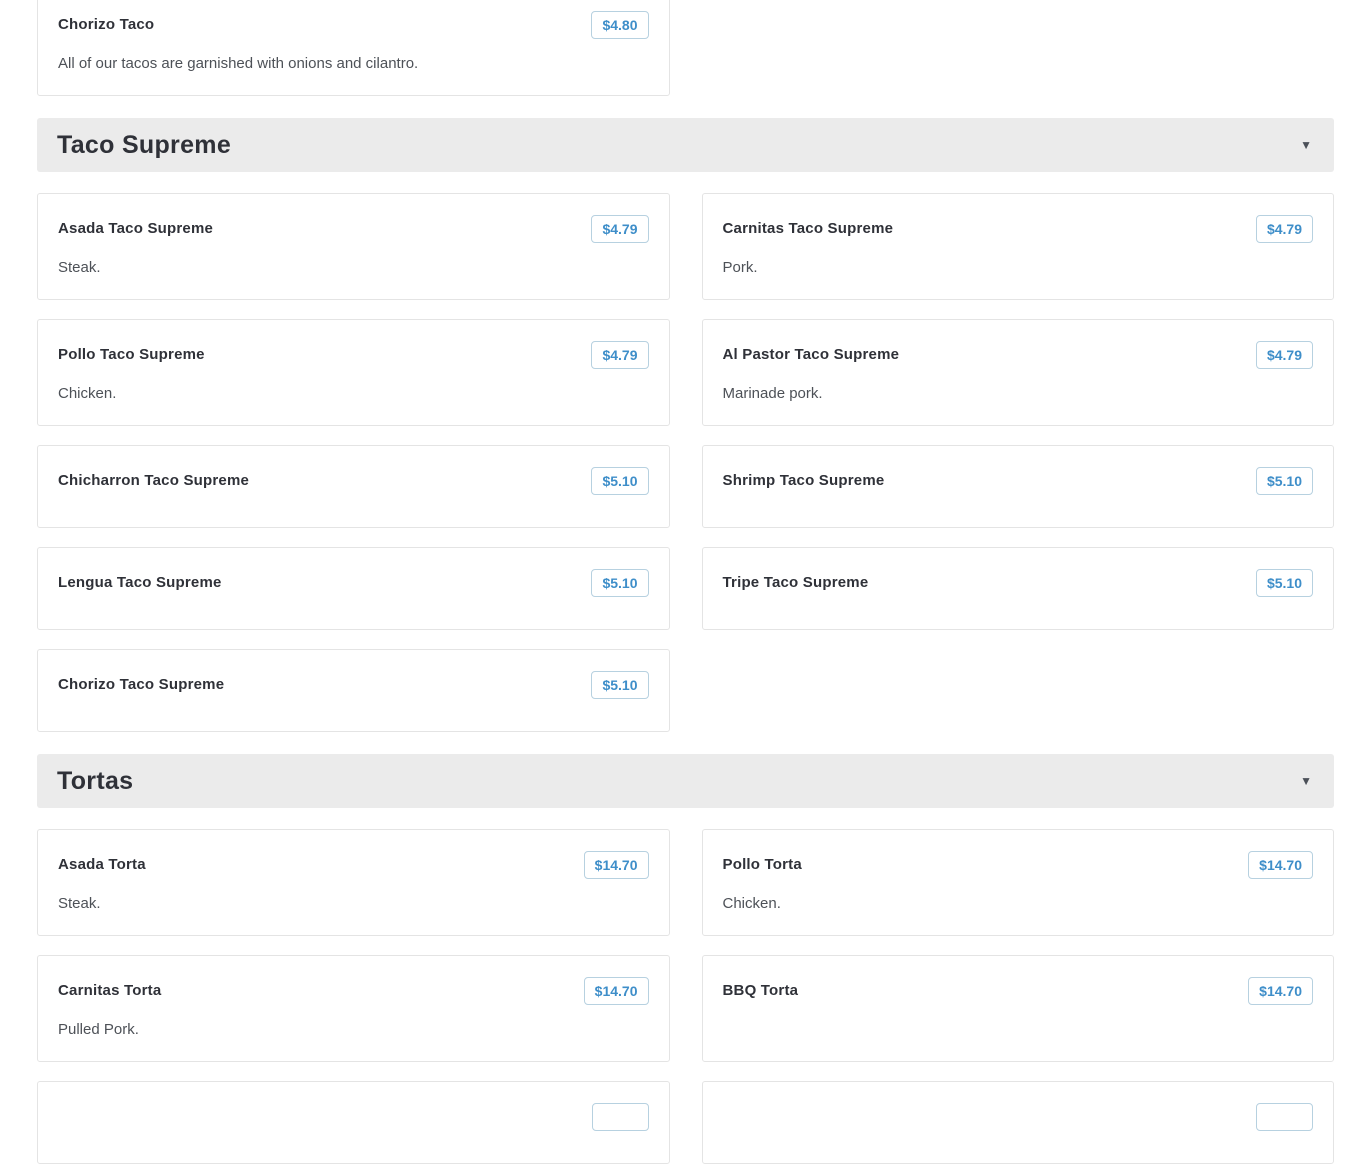  Describe the element at coordinates (772, 393) in the screenshot. I see `item-description: Marinade pork.` at that location.